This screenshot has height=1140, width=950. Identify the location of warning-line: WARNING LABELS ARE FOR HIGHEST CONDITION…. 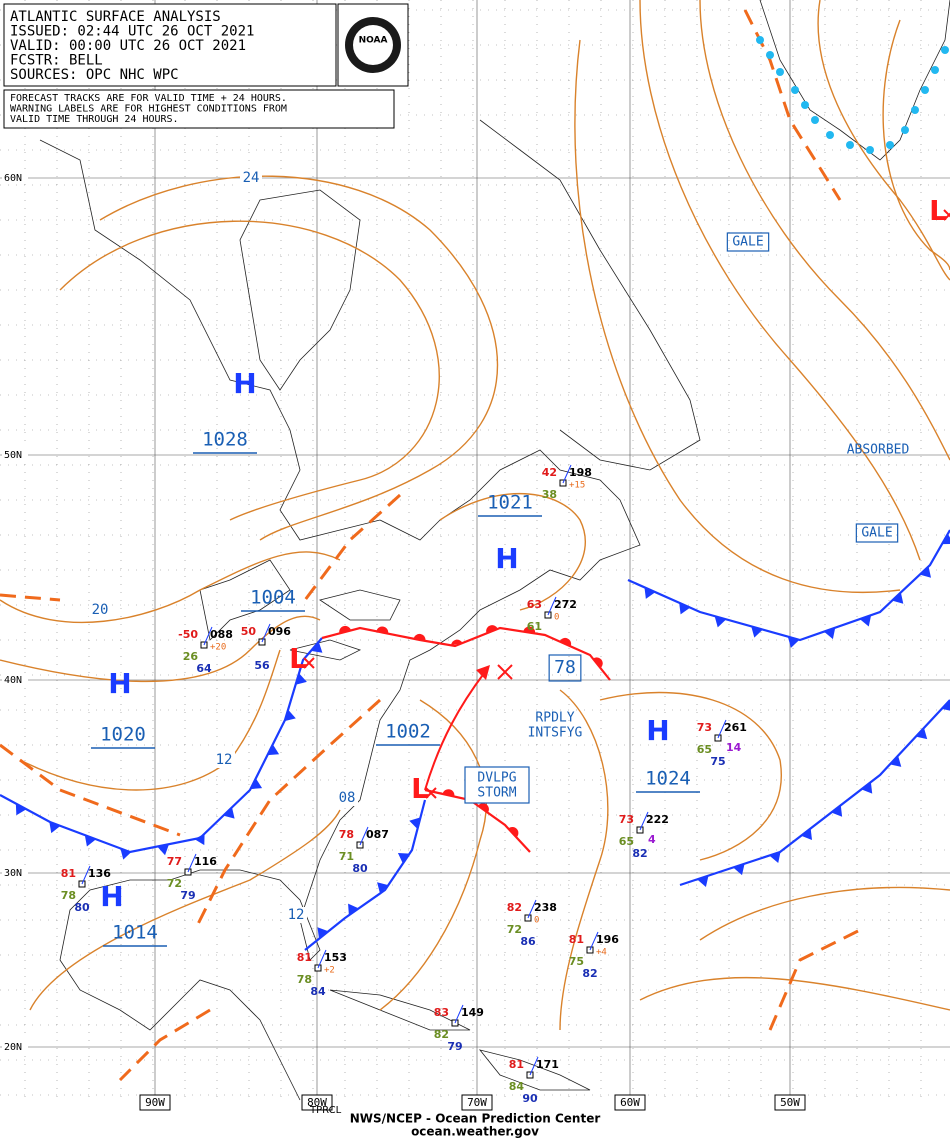
(148, 109).